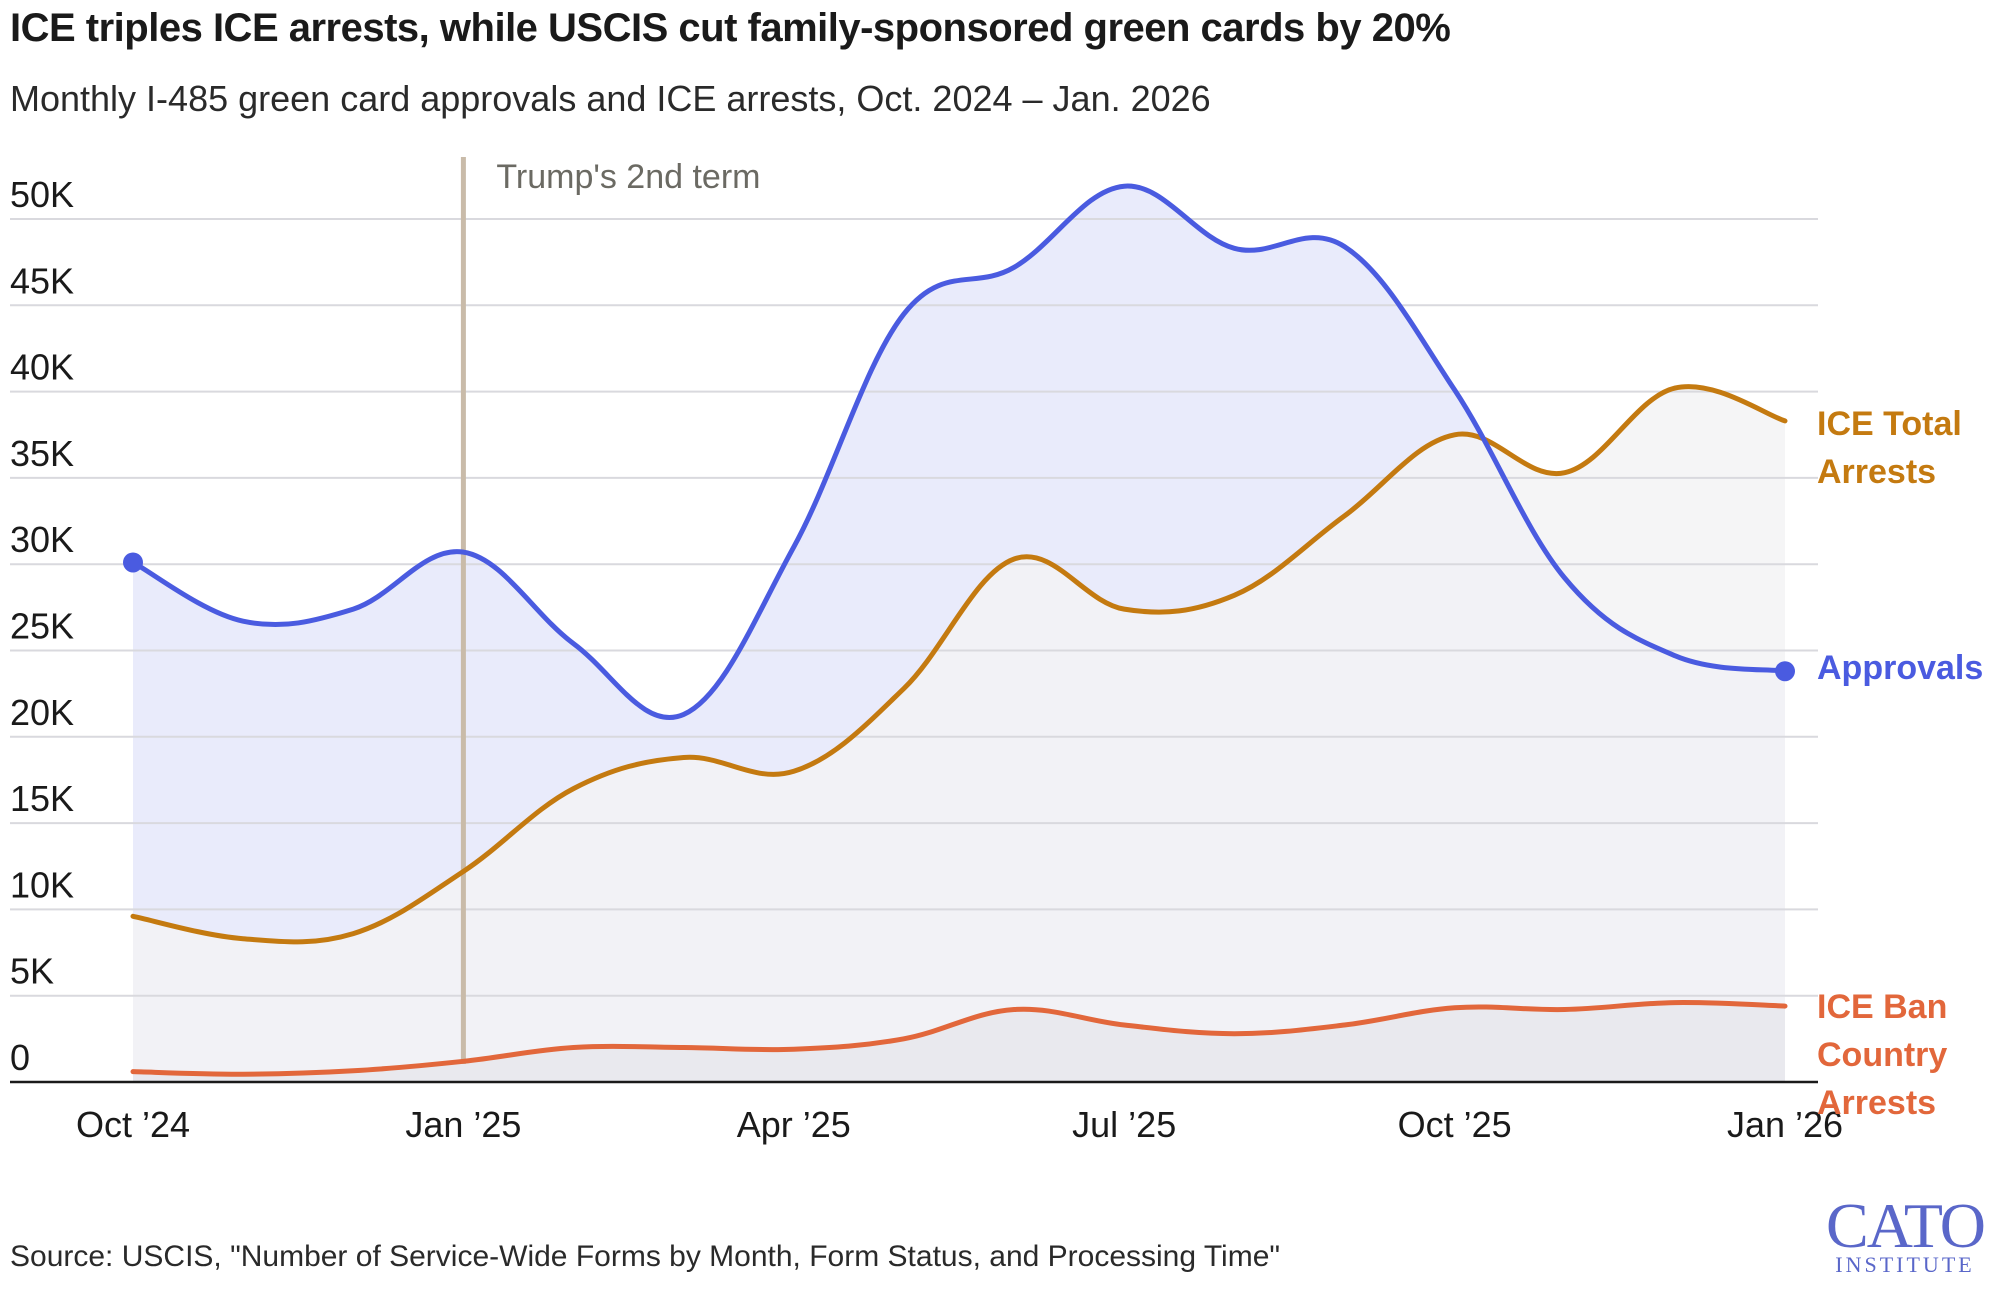 The image size is (1997, 1295). I want to click on series-label-ice-total-arrests: ICE Total, so click(1889, 424).